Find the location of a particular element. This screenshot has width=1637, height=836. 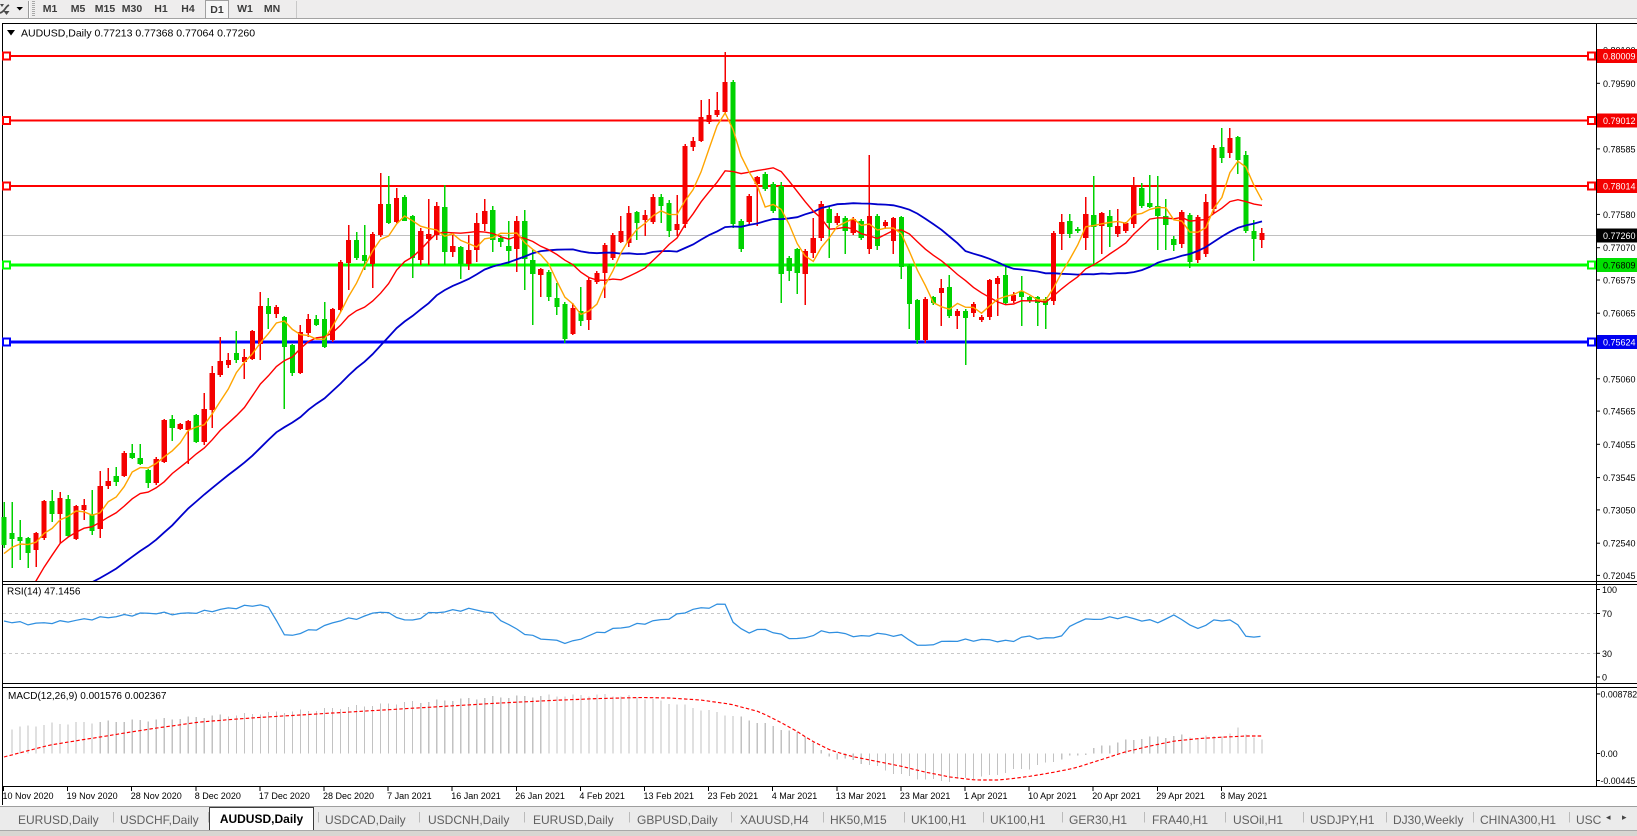

svg-text: 29 Apr 2021 is located at coordinates (1180, 796).